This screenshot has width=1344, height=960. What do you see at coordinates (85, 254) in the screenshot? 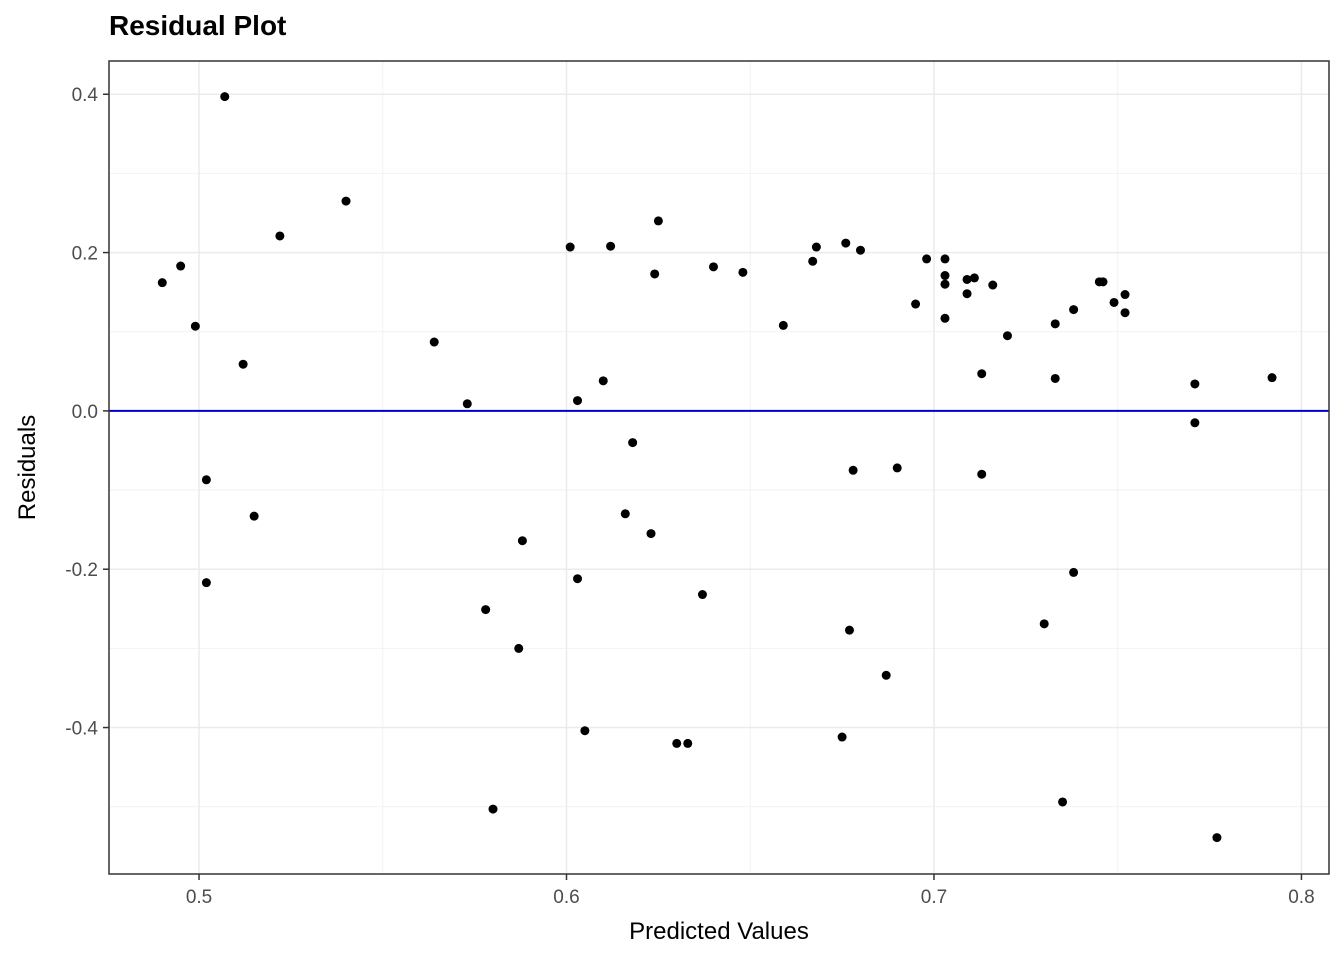
I see `y-tick-label: 0.2` at bounding box center [85, 254].